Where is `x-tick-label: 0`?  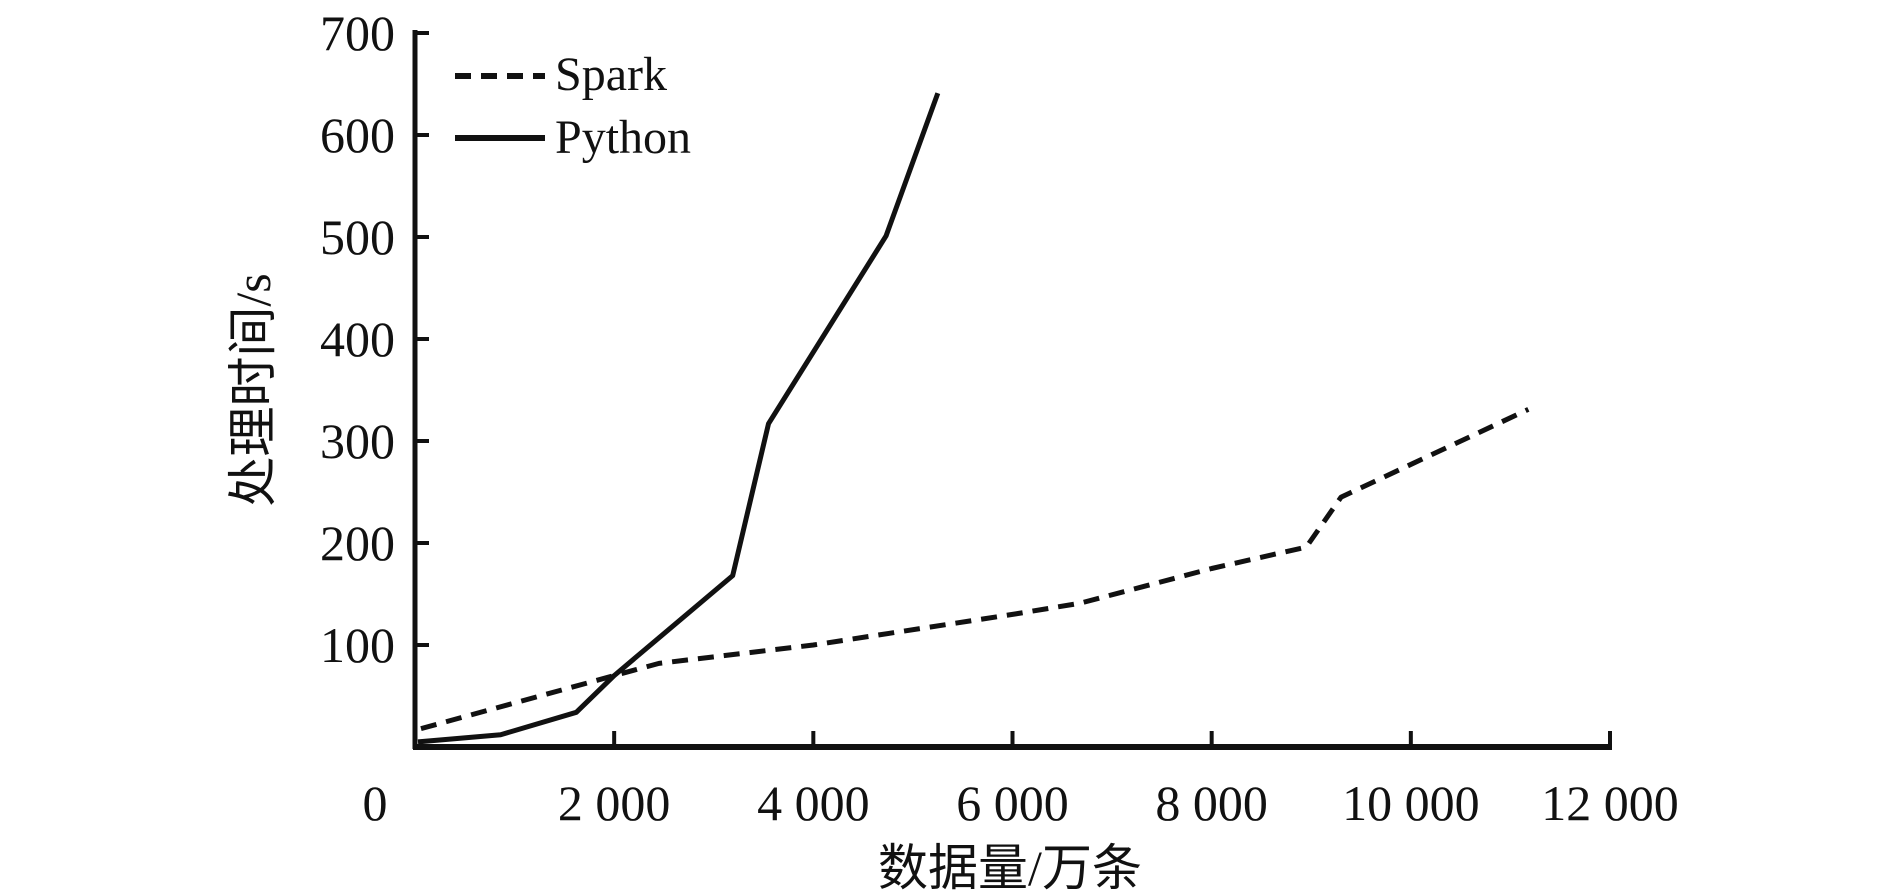 x-tick-label: 0 is located at coordinates (375, 803).